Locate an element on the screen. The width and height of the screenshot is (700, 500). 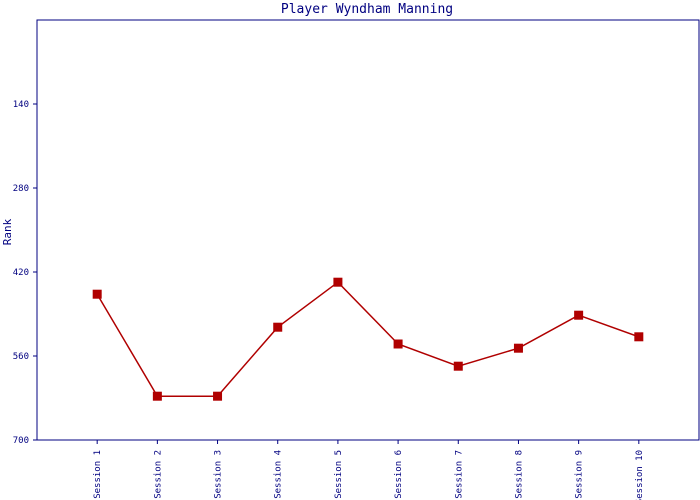
x-tick-label: Session 7 is located at coordinates (459, 474).